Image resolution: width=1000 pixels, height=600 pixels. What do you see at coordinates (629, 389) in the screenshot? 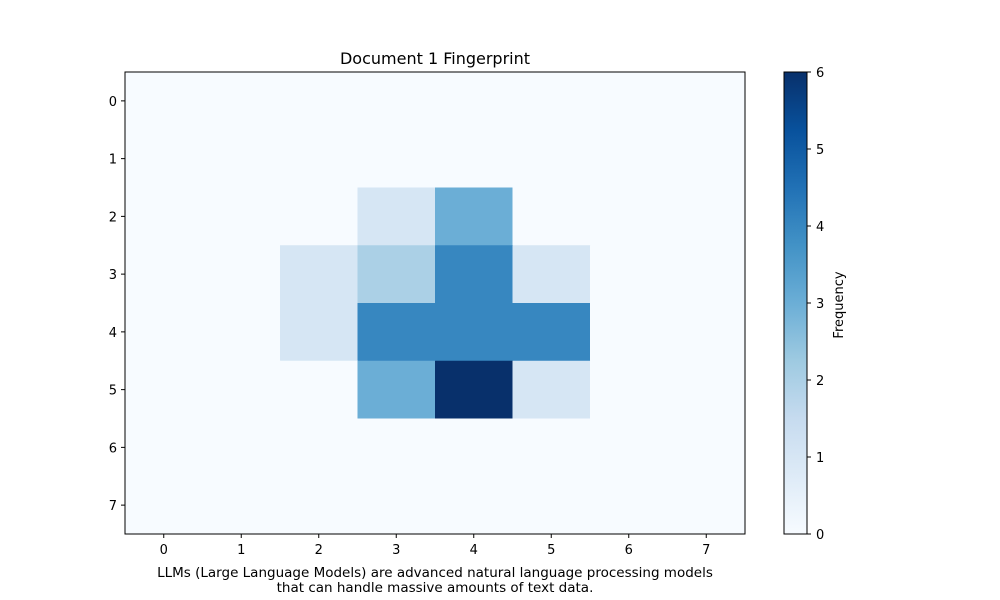
I see `heatmap-cell-r5-c6` at bounding box center [629, 389].